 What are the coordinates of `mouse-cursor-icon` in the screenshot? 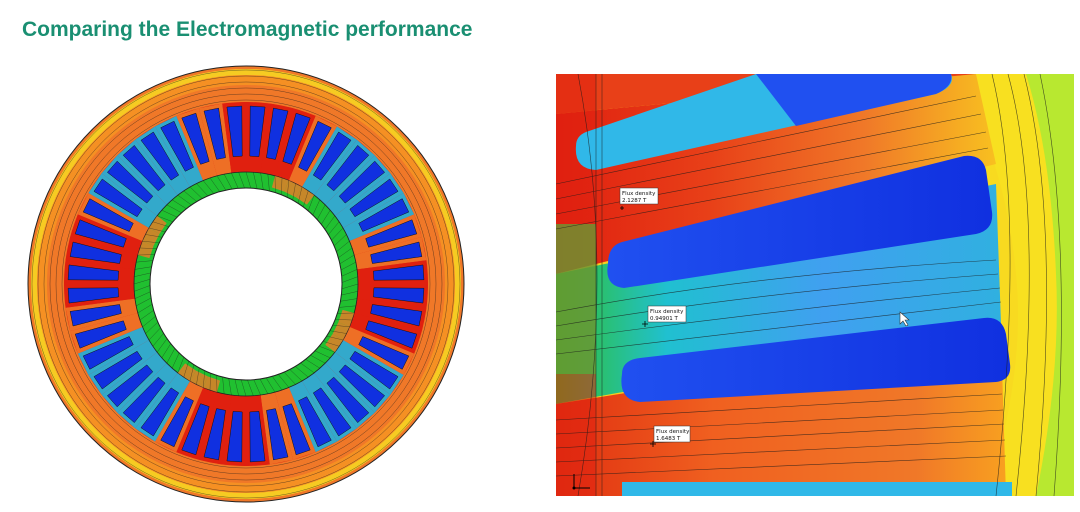 It's located at (904, 319).